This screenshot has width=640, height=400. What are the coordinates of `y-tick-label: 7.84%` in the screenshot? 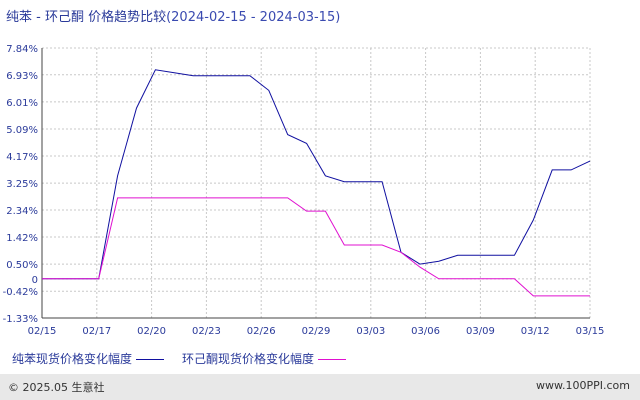 It's located at (22, 49).